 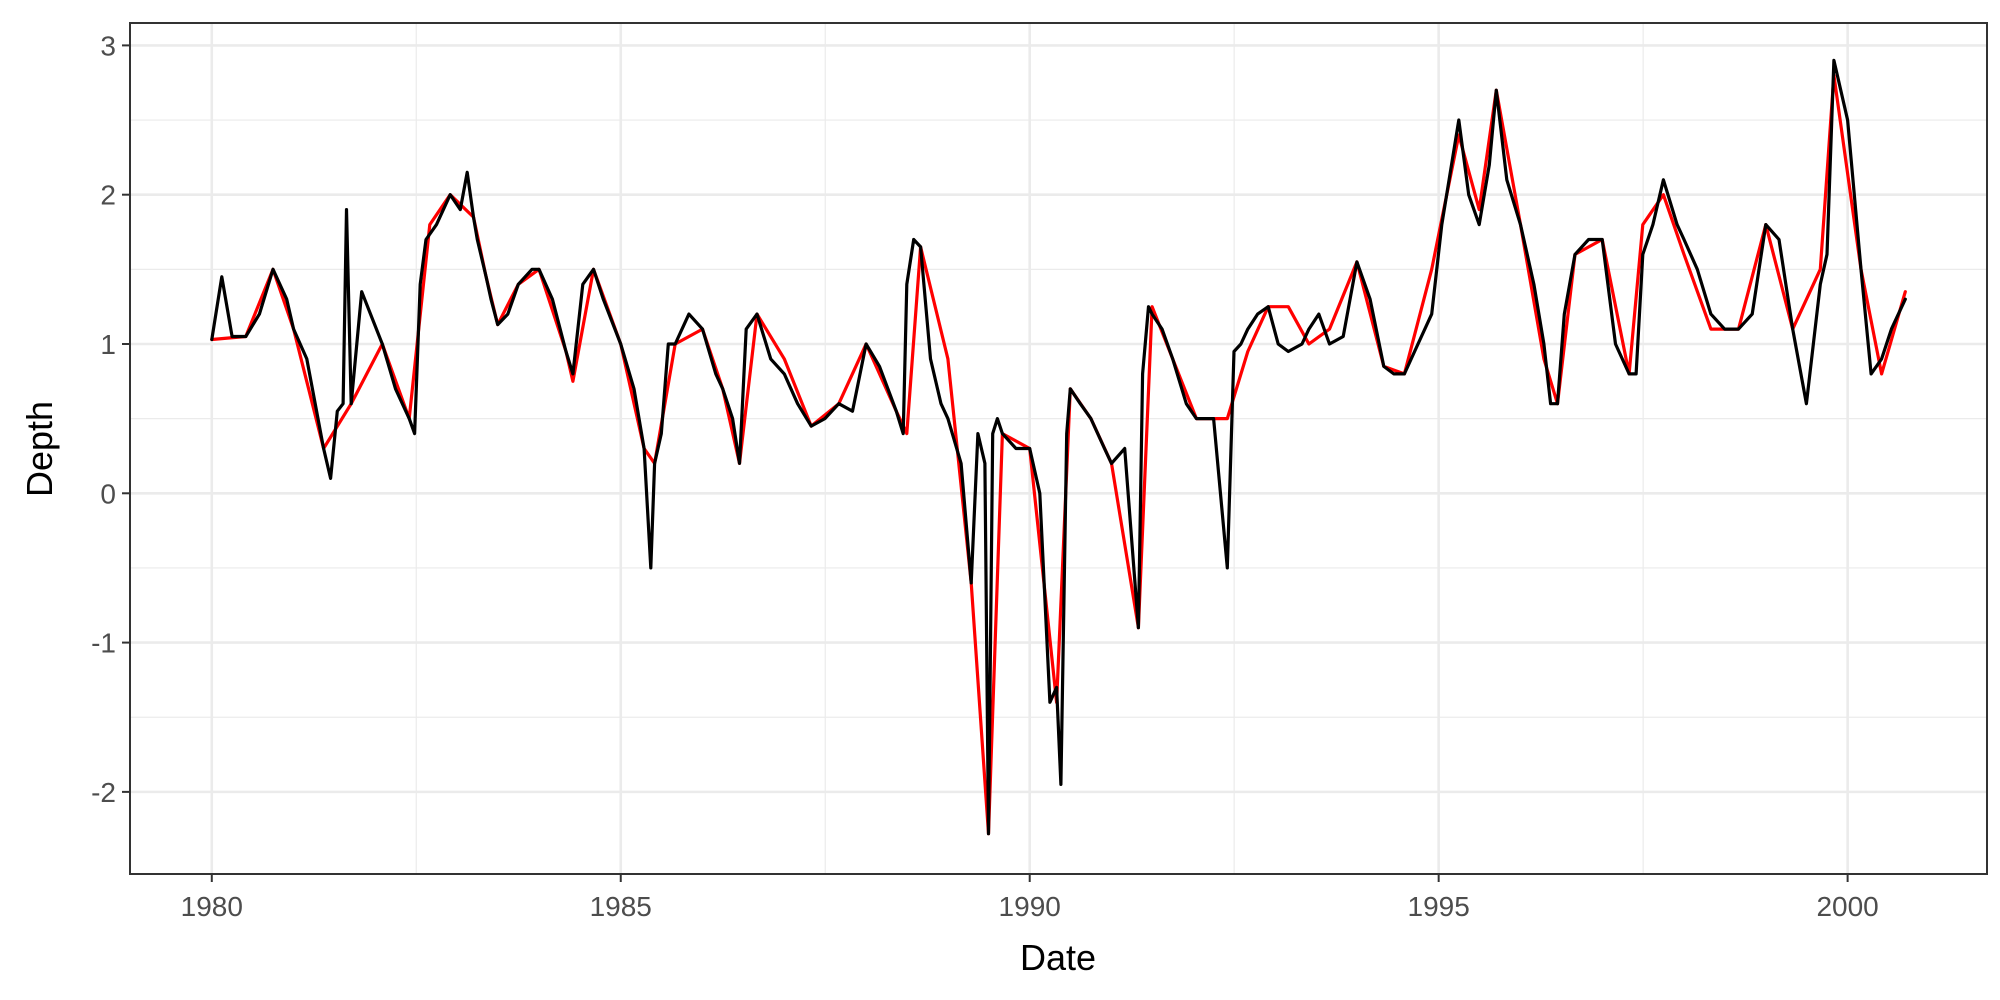 I want to click on y-tick-label: 3, so click(x=108, y=45).